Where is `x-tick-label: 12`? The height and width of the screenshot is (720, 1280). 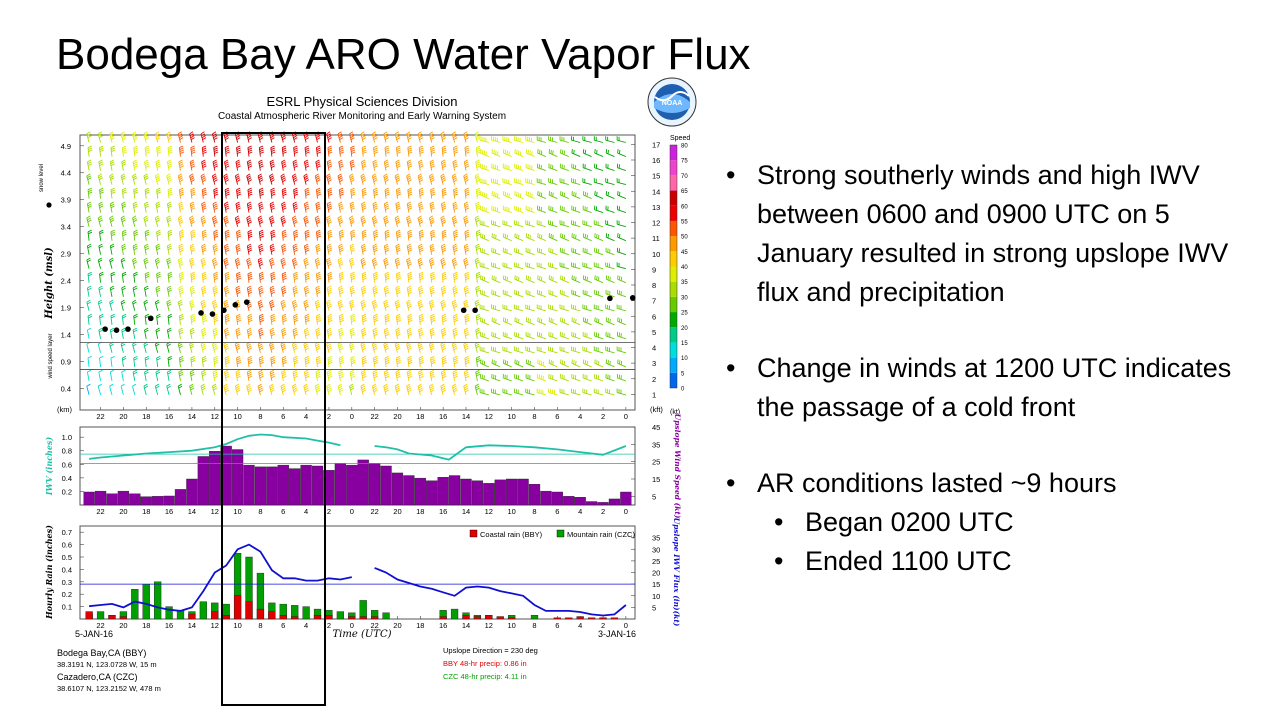
x-tick-label: 12 is located at coordinates (489, 511).